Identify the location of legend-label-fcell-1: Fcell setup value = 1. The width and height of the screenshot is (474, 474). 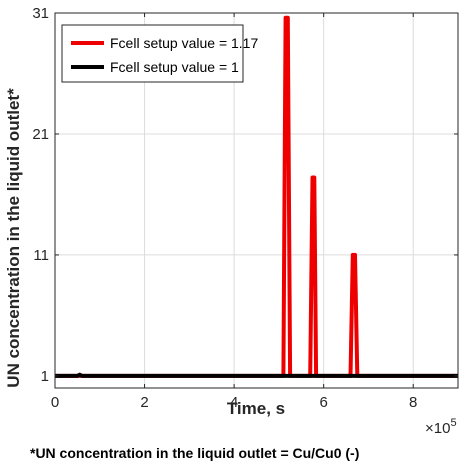
(174, 67).